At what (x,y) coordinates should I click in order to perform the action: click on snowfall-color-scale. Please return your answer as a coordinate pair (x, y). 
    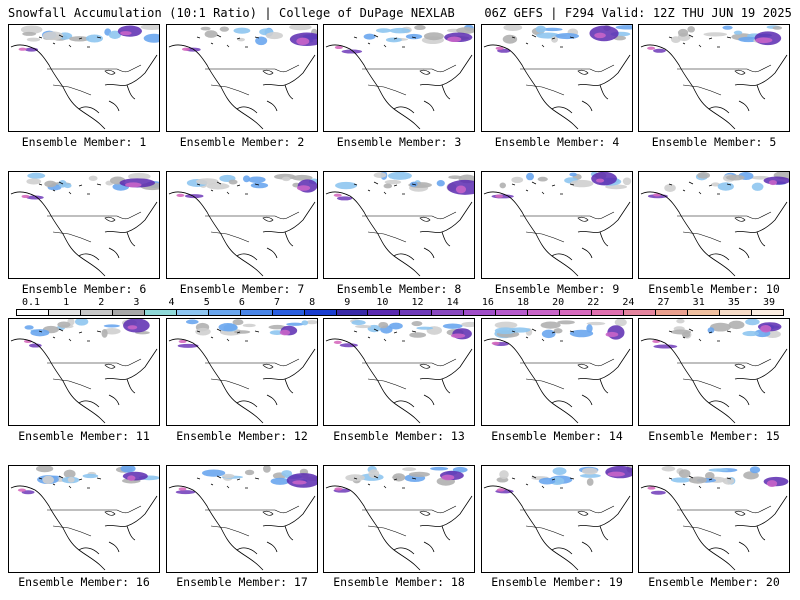
    Looking at the image, I should click on (400, 312).